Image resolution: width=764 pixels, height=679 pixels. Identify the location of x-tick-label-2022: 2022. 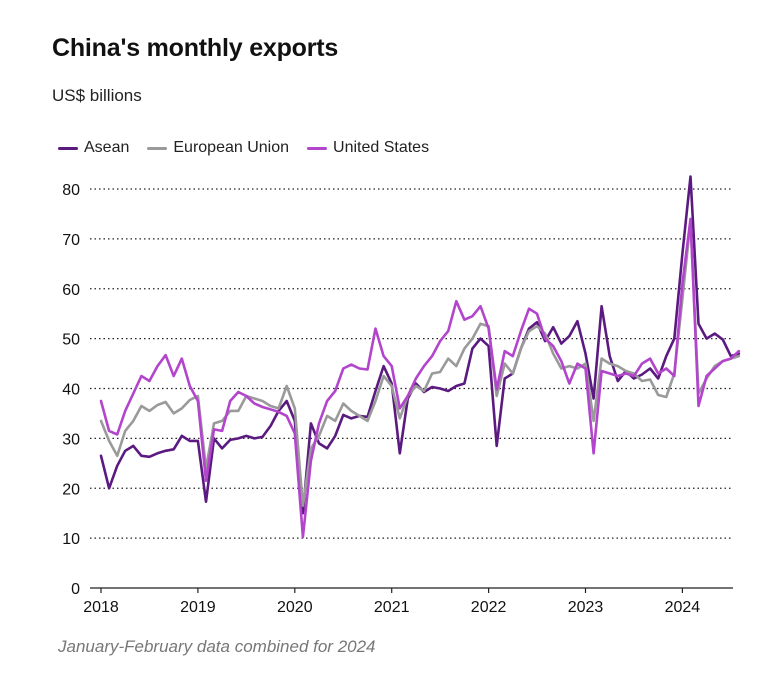
(489, 607).